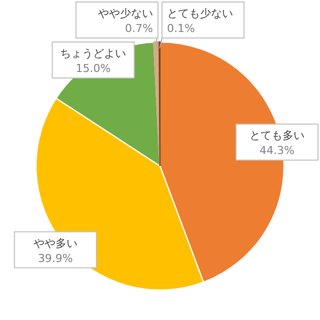 The height and width of the screenshot is (320, 320). What do you see at coordinates (139, 28) in the screenshot?
I see `data-label: 0.7%` at bounding box center [139, 28].